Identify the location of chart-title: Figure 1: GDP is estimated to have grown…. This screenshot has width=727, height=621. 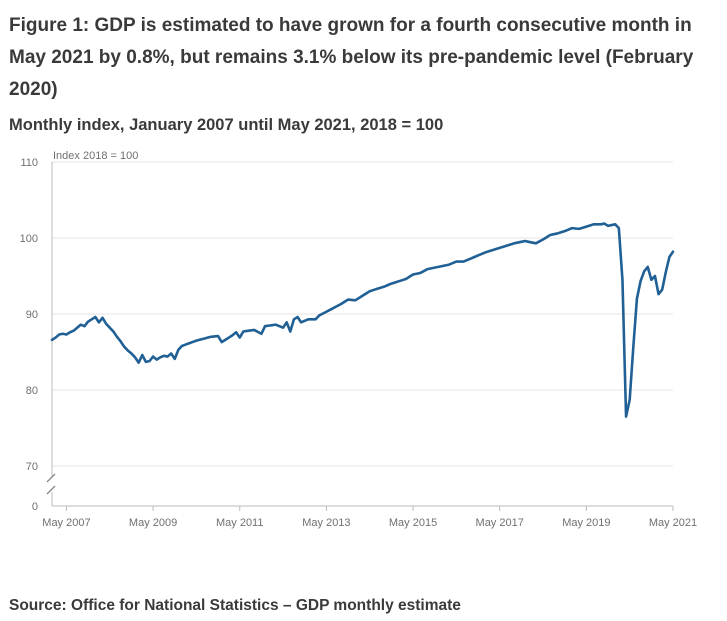
(351, 57).